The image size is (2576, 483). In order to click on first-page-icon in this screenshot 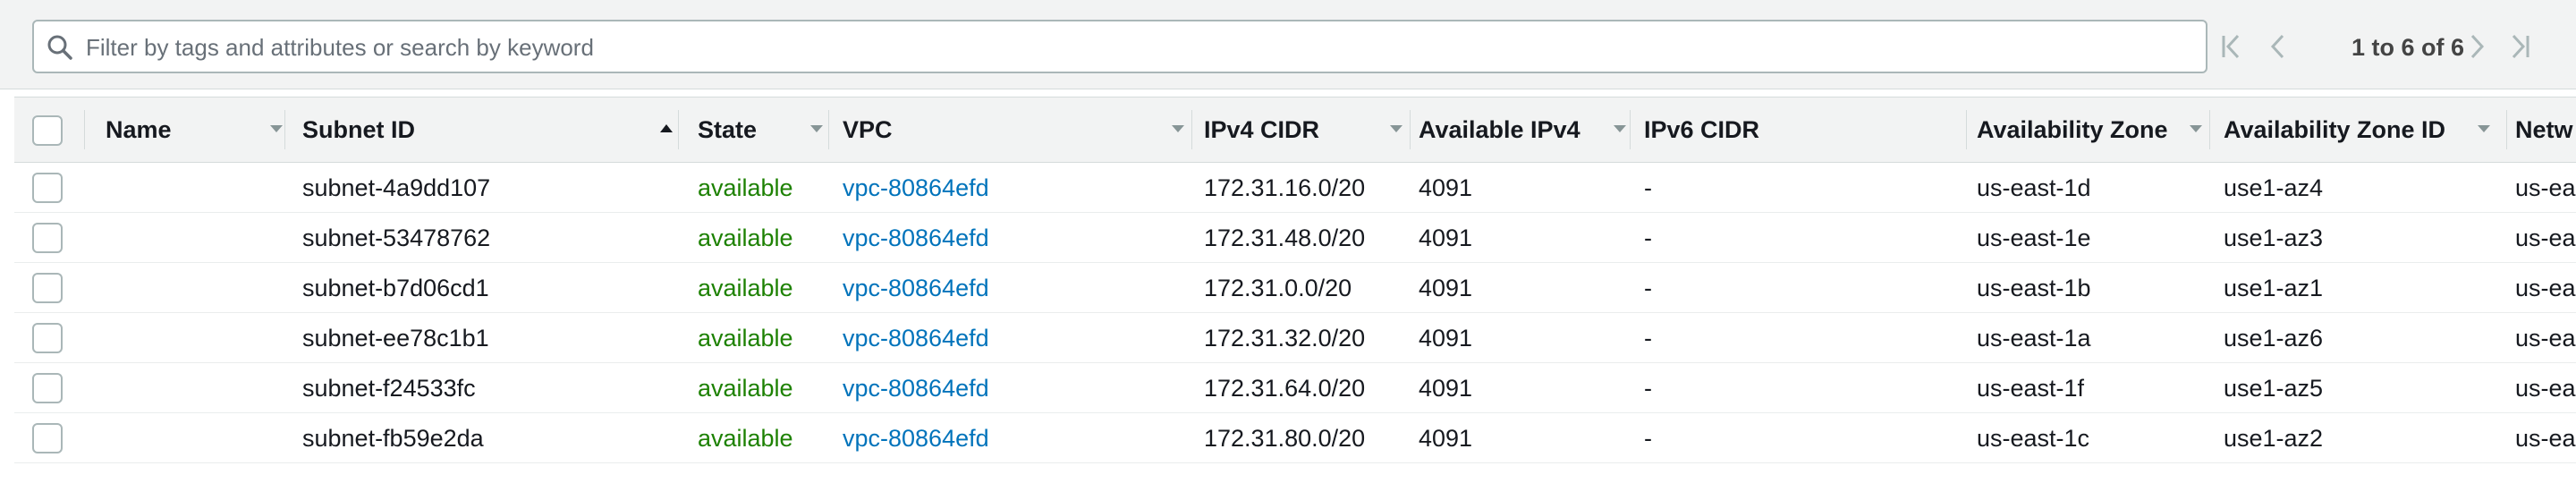, I will do `click(2232, 46)`.